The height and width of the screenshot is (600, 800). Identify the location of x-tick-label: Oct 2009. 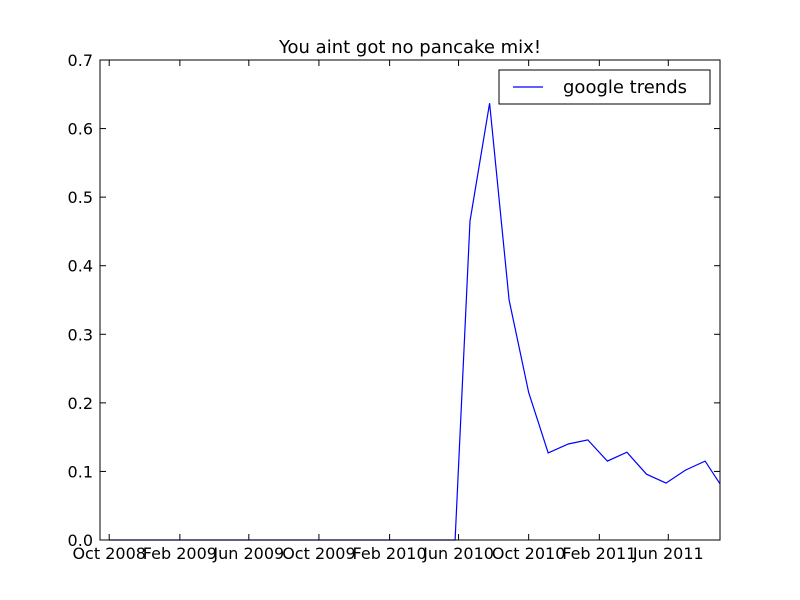
(318, 553).